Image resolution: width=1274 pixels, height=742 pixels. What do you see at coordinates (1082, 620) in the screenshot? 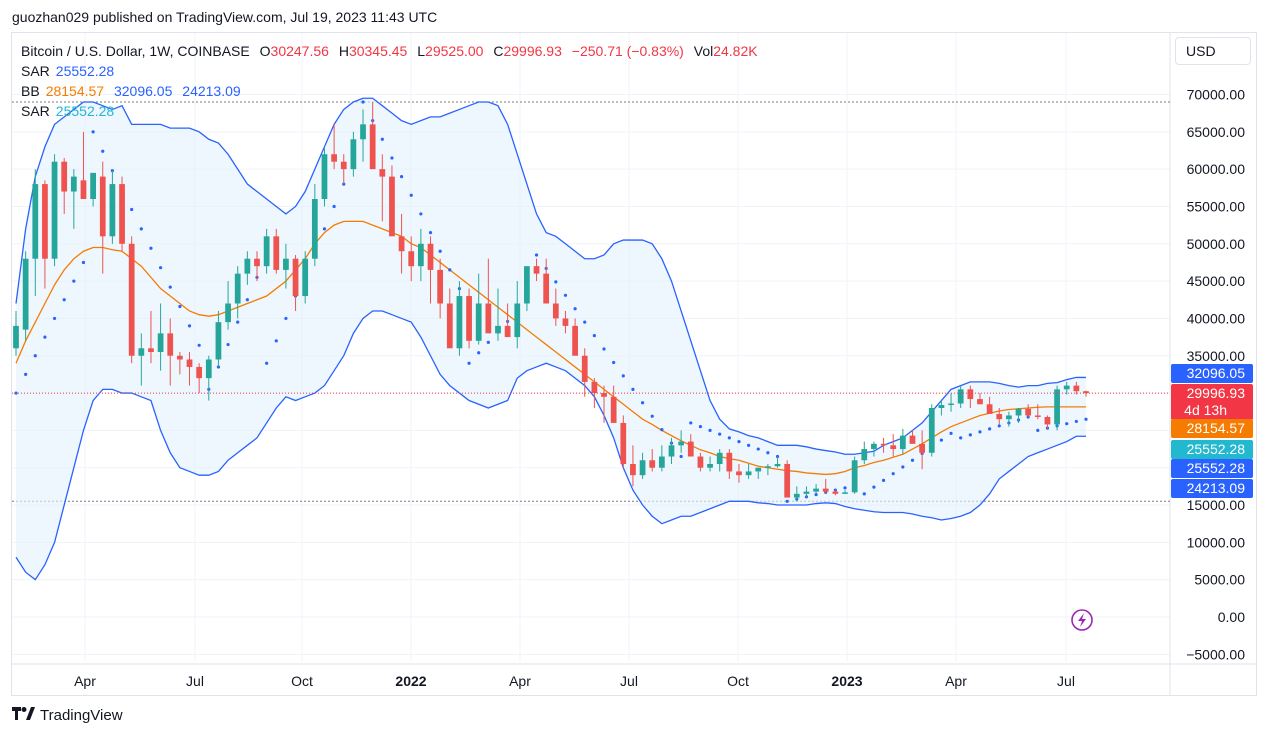
I see `lightning-icon` at bounding box center [1082, 620].